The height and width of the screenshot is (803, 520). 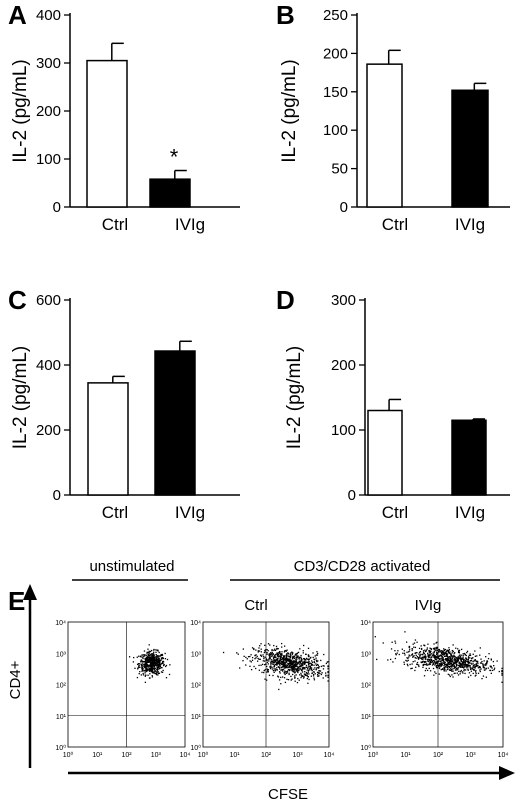 What do you see at coordinates (335, 53) in the screenshot?
I see `y-tick-label: 200` at bounding box center [335, 53].